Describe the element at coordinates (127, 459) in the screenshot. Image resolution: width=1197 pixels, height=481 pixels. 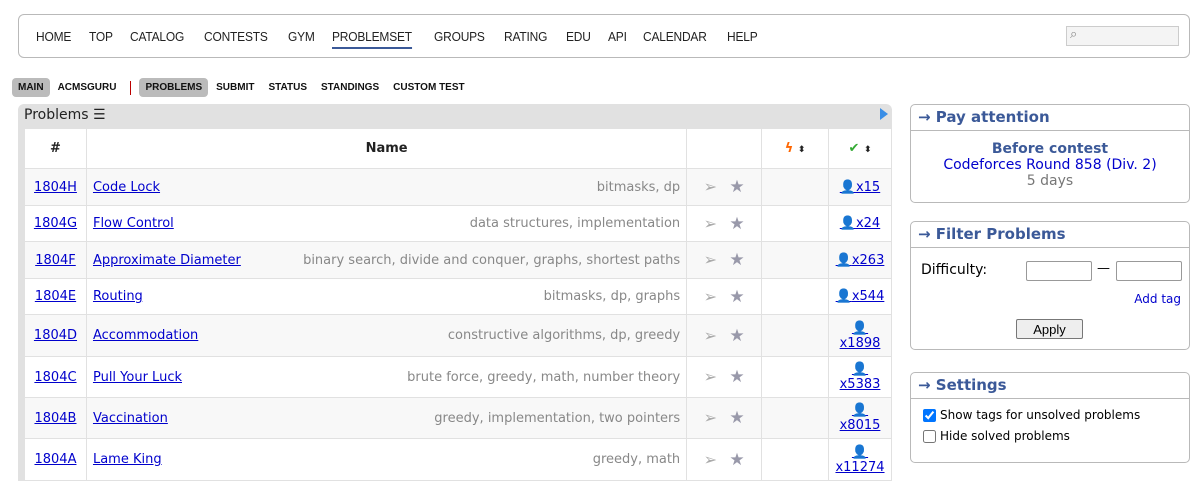
I see `problem-name-link: Lame King` at that location.